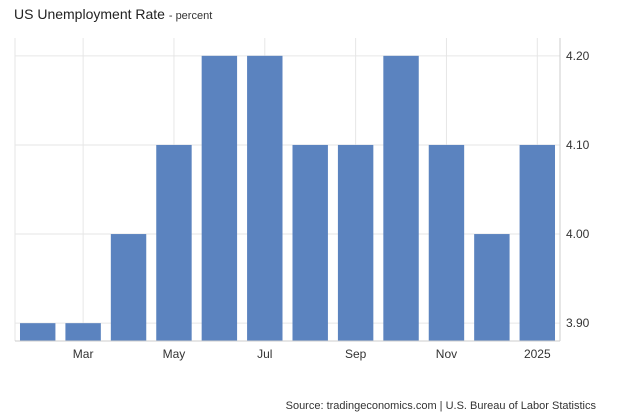 The width and height of the screenshot is (623, 420). I want to click on x-tick-label: Nov, so click(446, 354).